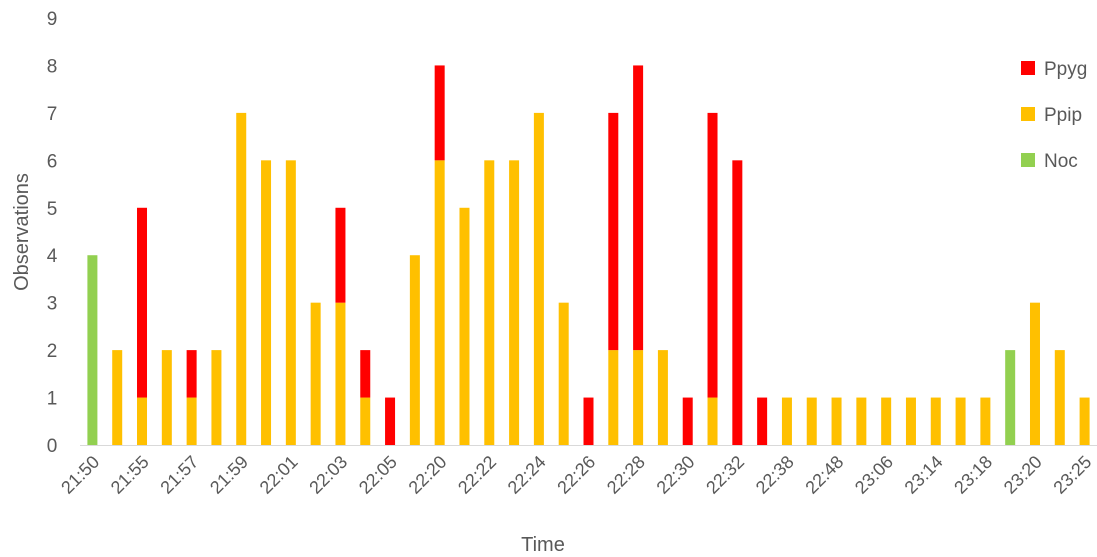 The image size is (1097, 557). What do you see at coordinates (52, 19) in the screenshot?
I see `y-tick-label: 9` at bounding box center [52, 19].